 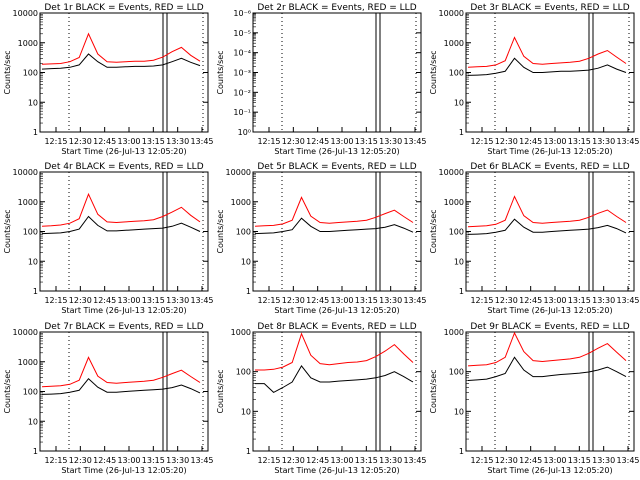 I want to click on y-tick-label: 10⁻², so click(x=242, y=92).